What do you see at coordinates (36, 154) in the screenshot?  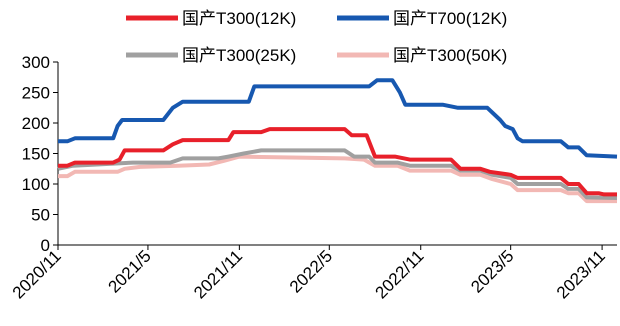 I see `y-tick-label: 150` at bounding box center [36, 154].